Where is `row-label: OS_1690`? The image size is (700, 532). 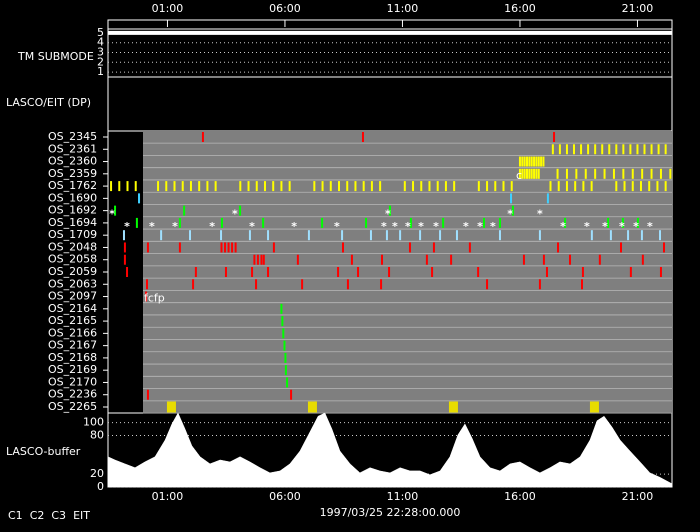
row-label: OS_1690 is located at coordinates (72, 197).